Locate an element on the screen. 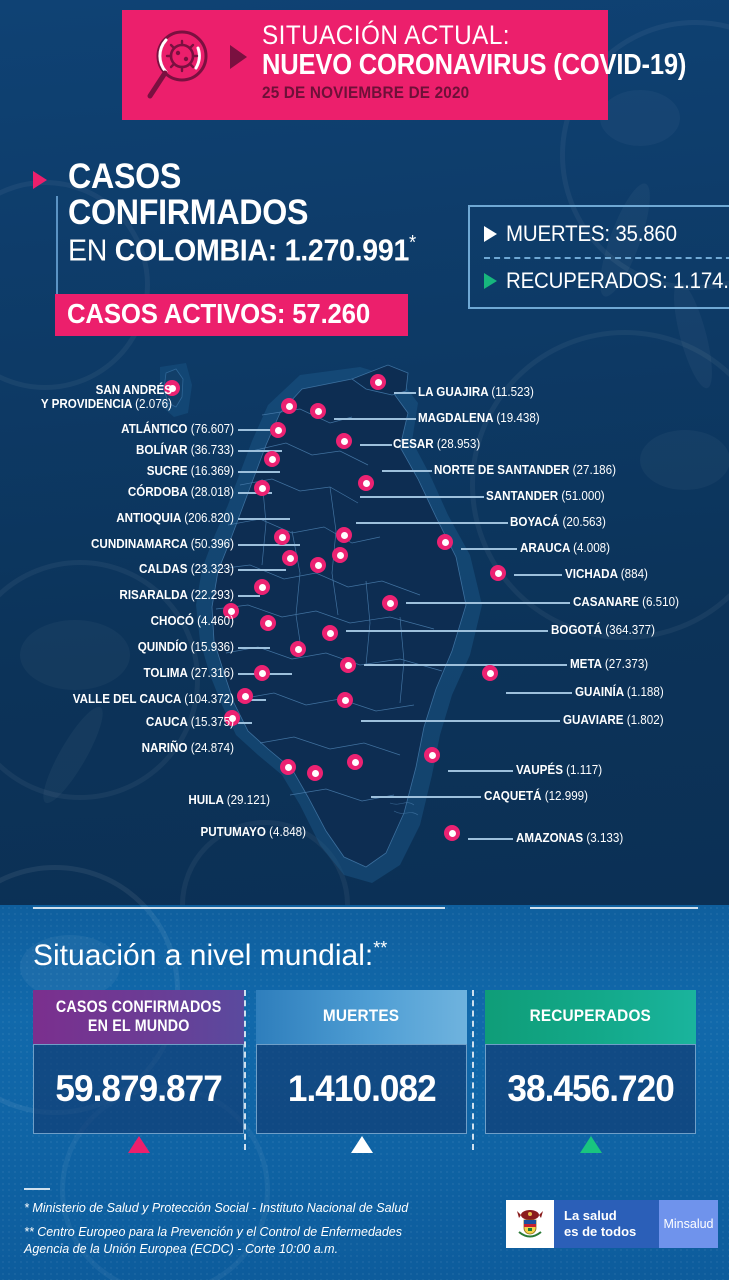 The width and height of the screenshot is (729, 1280). map-marker-cauca is located at coordinates (245, 696).